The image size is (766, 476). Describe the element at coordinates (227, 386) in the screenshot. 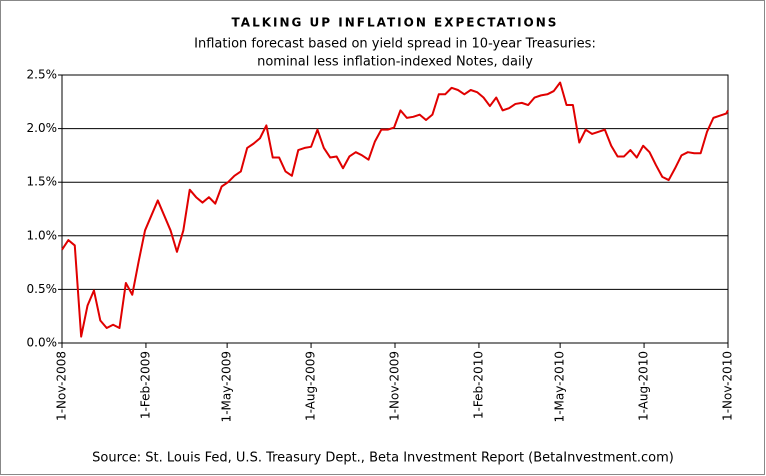

I see `x-tick-label: 1-May-2009` at that location.